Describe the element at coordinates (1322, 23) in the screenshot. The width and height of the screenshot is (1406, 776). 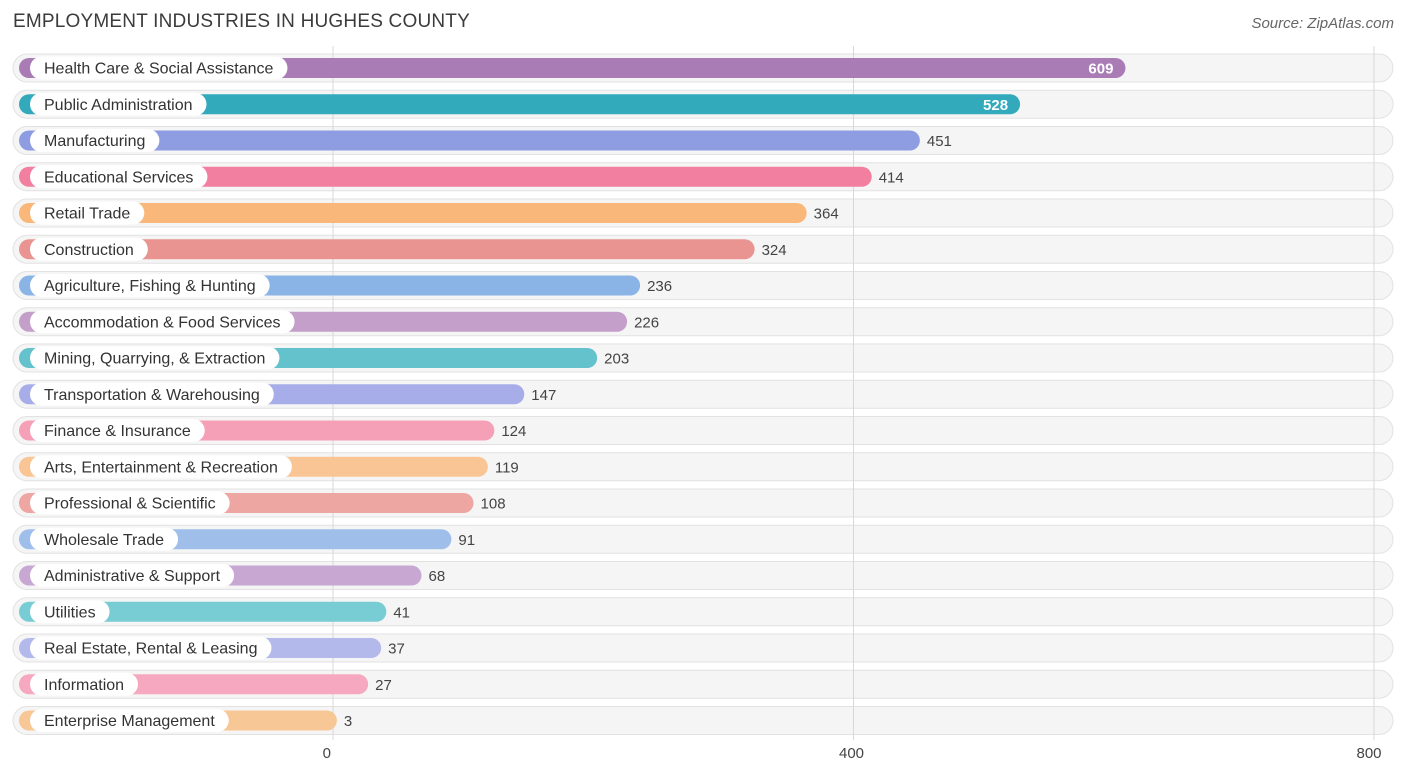
I see `source-label: Source: ZipAtlas.com` at that location.